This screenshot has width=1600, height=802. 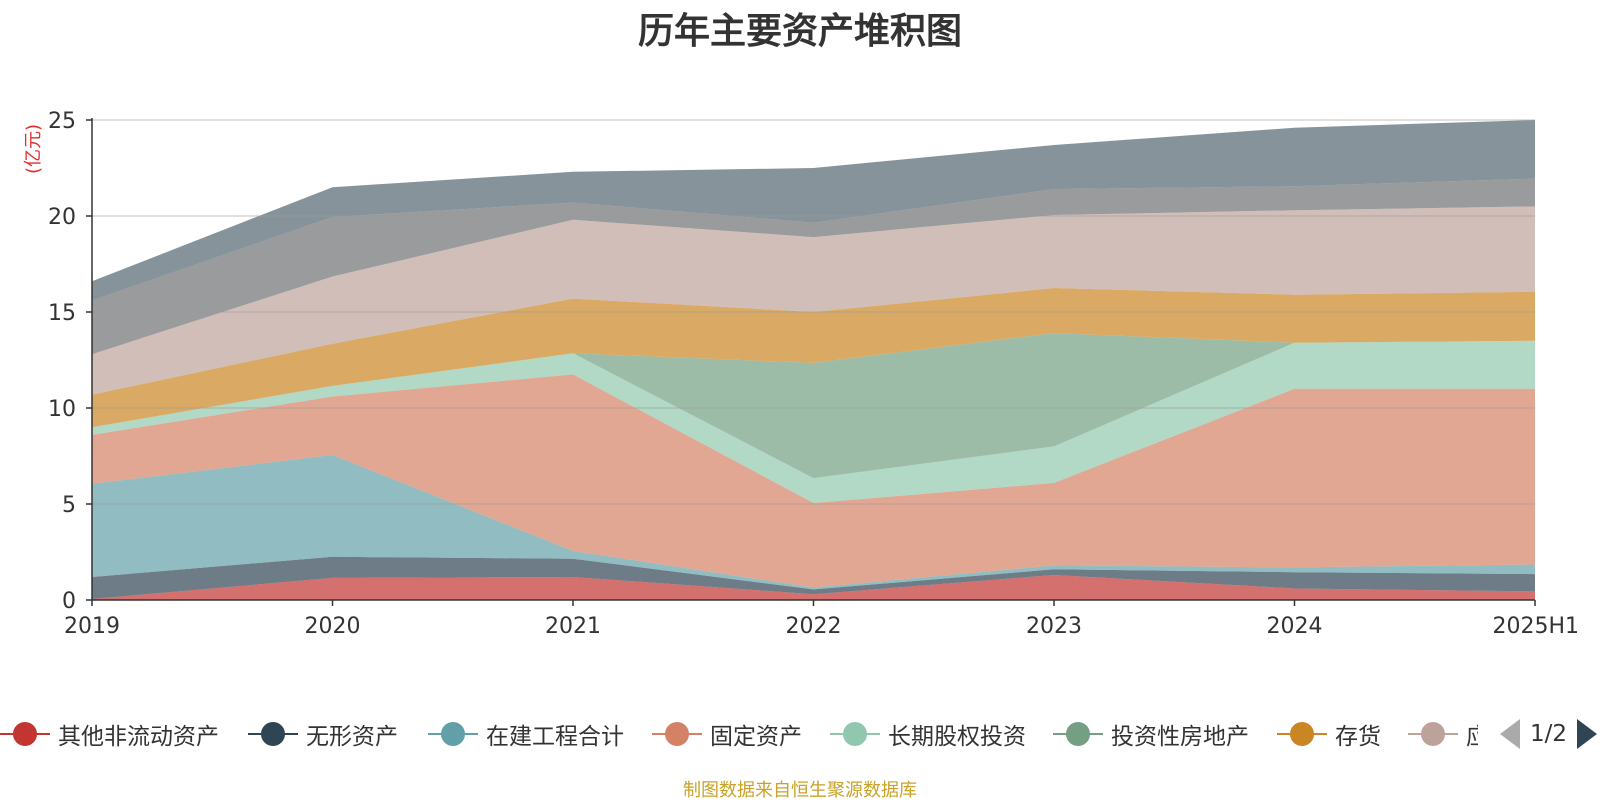 I want to click on legend-label: 在建工程合计, so click(x=555, y=737).